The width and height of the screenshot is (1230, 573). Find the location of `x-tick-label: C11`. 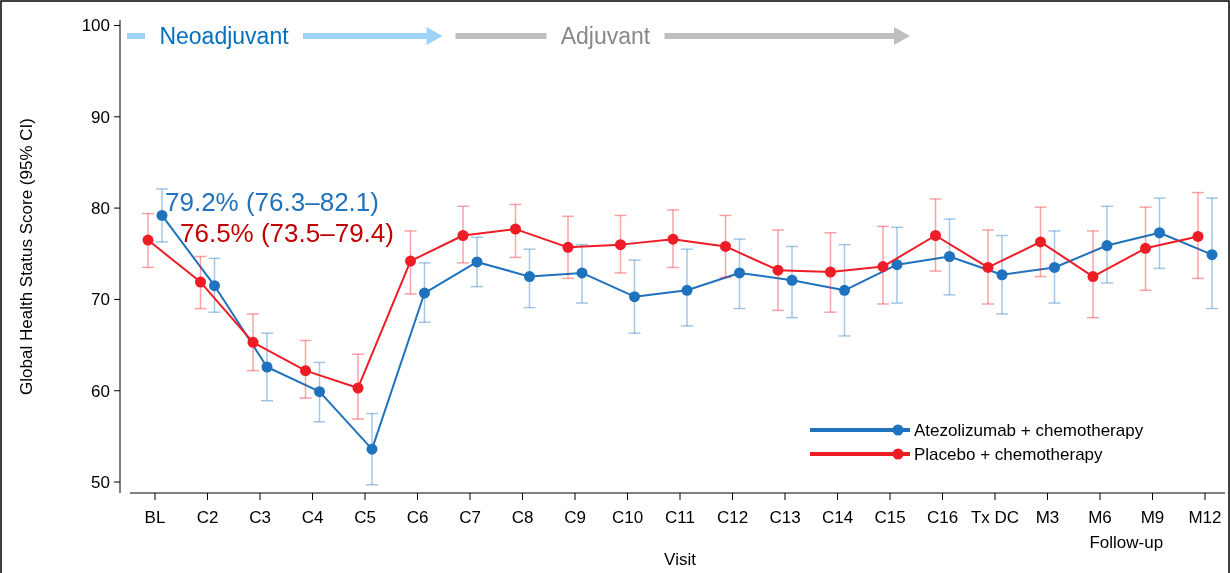

x-tick-label: C11 is located at coordinates (680, 517).